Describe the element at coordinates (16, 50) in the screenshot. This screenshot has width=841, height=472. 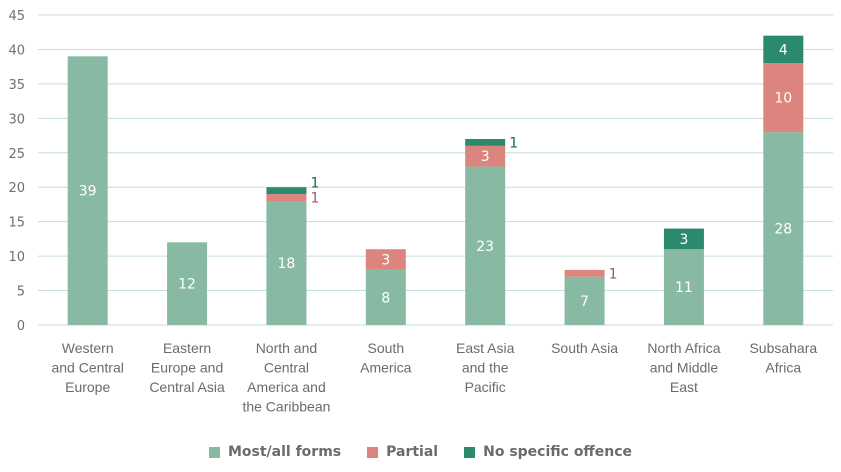
I see `y-tick-label: 40` at that location.